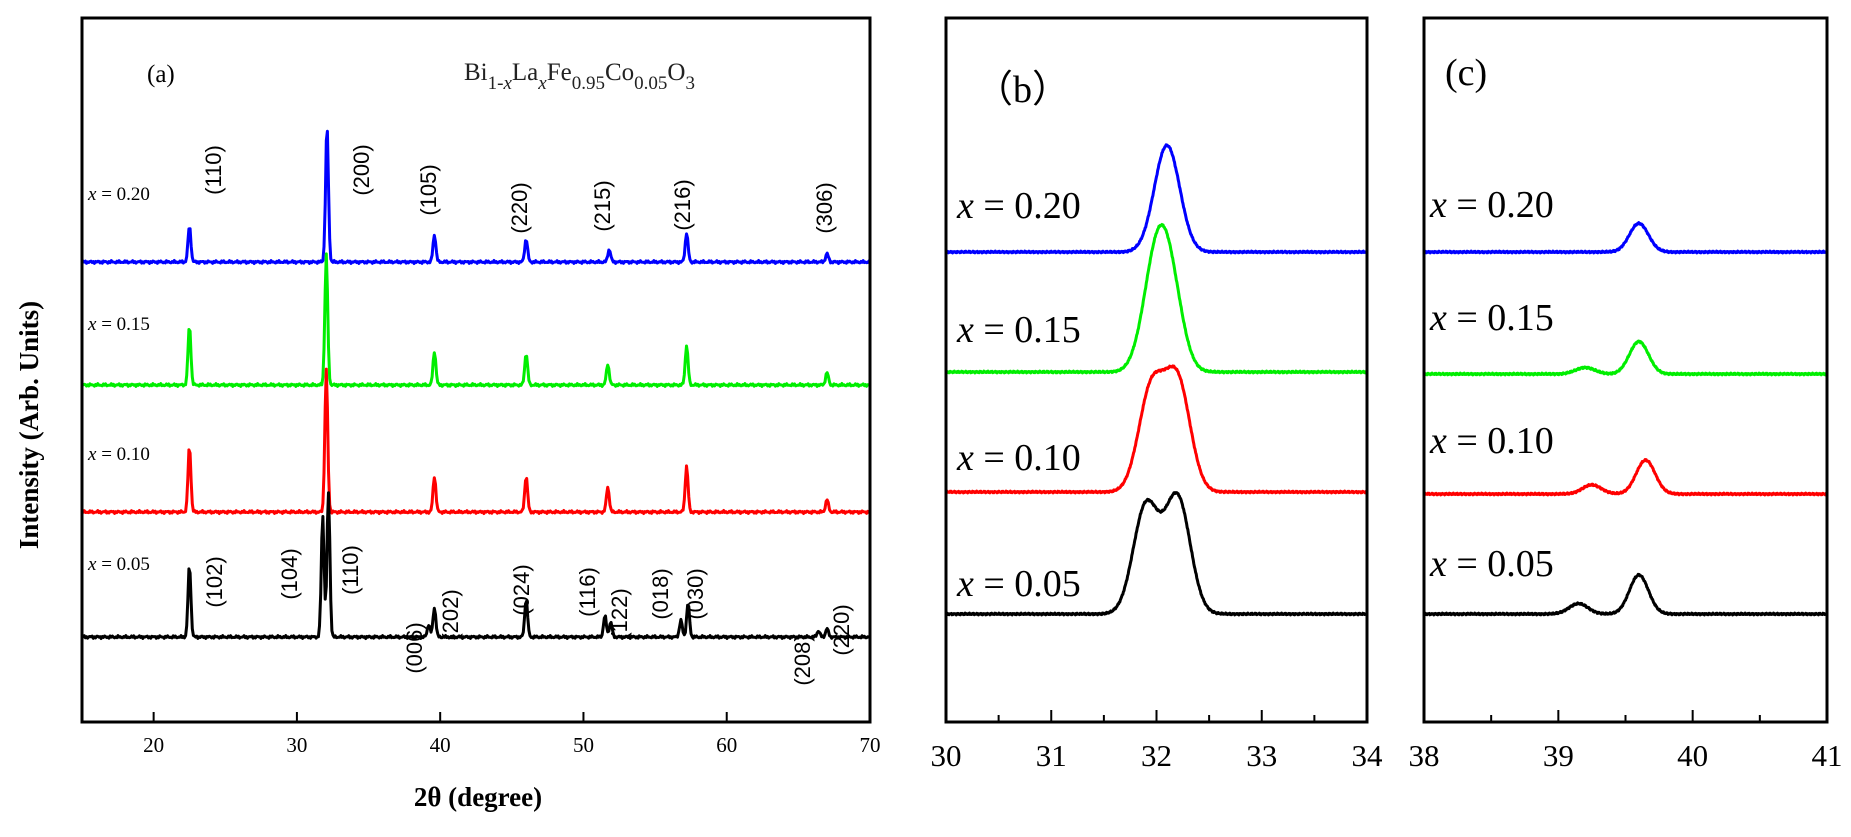 This screenshot has width=1851, height=837. Describe the element at coordinates (619, 613) in the screenshot. I see `hkl-bottom-7: (122)` at that location.